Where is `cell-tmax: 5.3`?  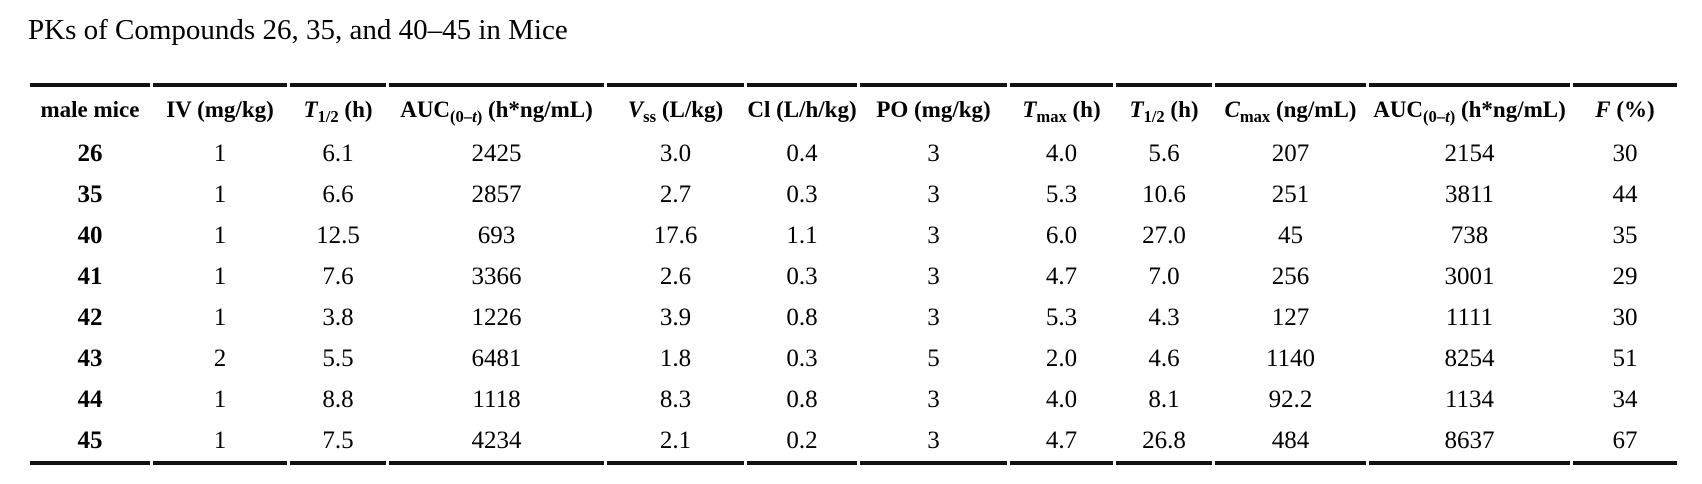
cell-tmax: 5.3 is located at coordinates (1061, 317).